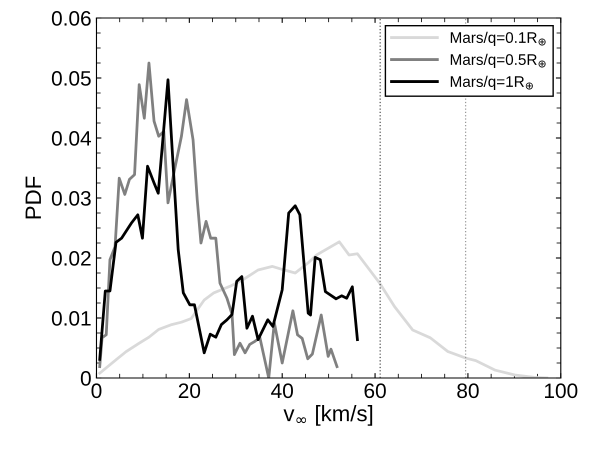 The image size is (603, 450). Describe the element at coordinates (85, 378) in the screenshot. I see `y-tick-label: 0` at that location.